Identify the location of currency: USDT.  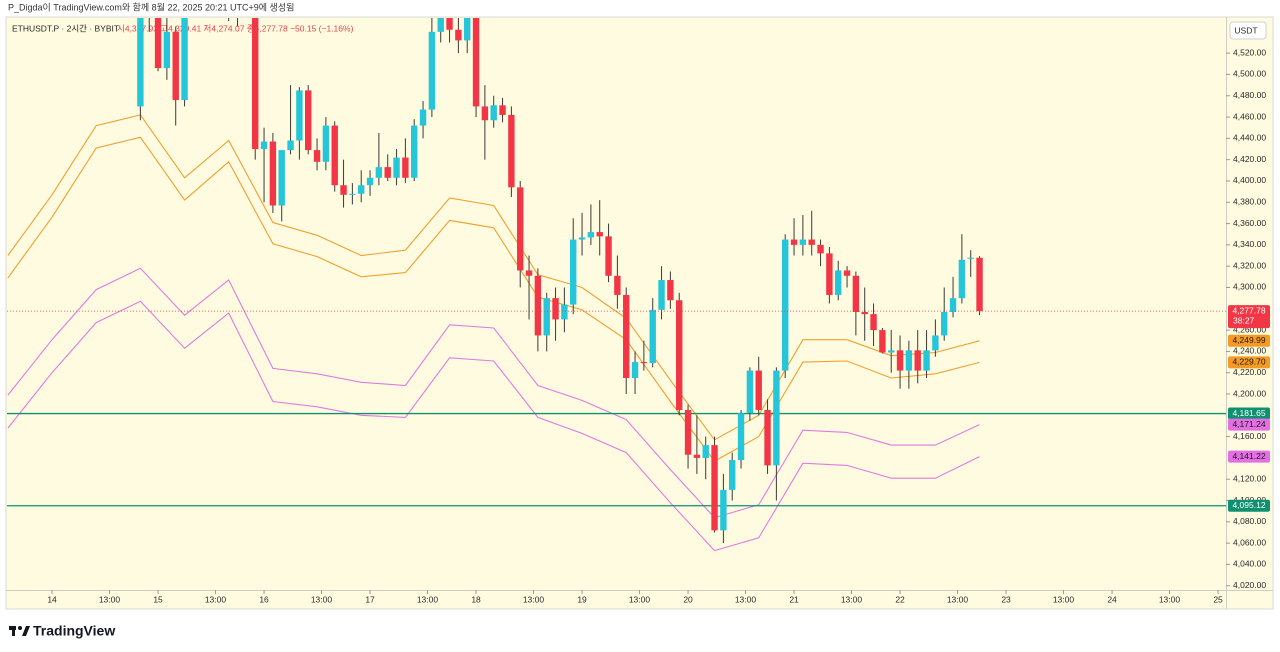
(1245, 30).